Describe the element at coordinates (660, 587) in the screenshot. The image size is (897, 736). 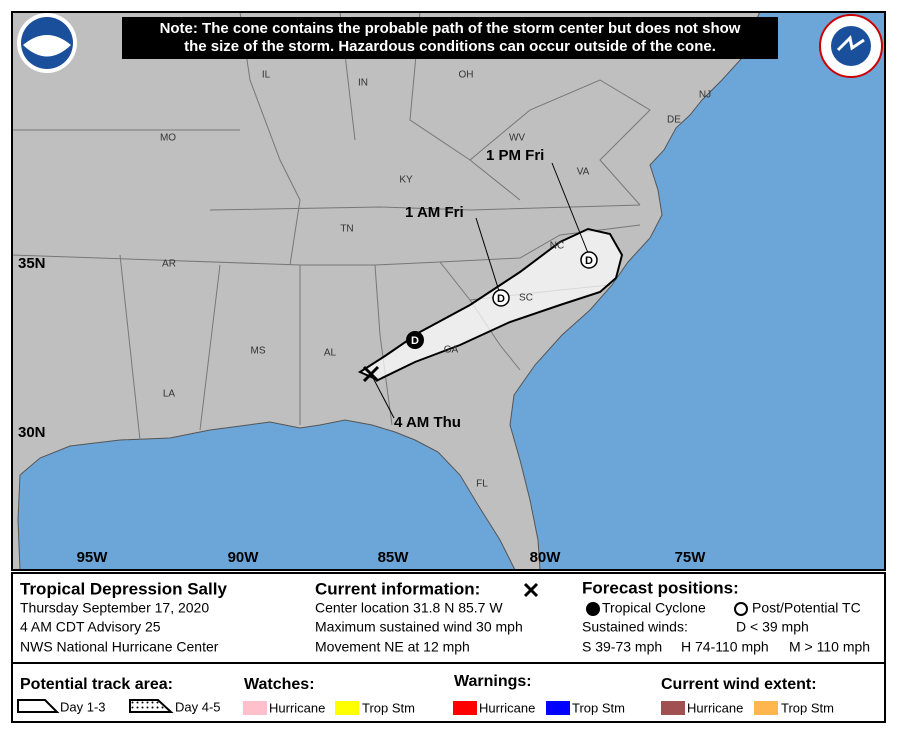
I see `forecast-title: Forecast positions:` at that location.